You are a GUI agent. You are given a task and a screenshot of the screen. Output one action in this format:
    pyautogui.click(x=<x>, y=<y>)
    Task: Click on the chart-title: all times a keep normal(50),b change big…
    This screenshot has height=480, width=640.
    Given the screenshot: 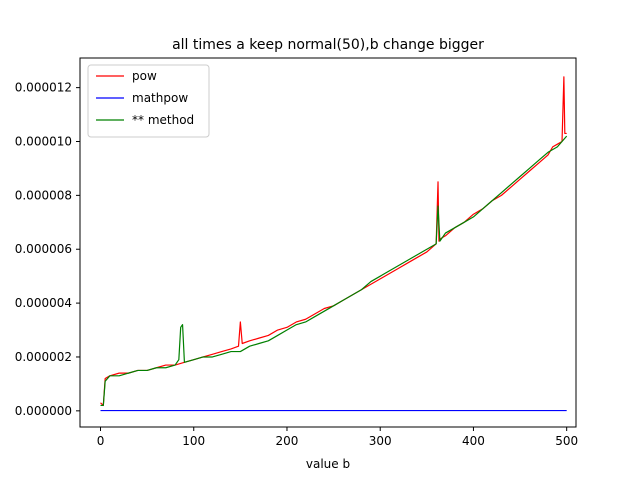 What is the action you would take?
    pyautogui.click(x=328, y=45)
    